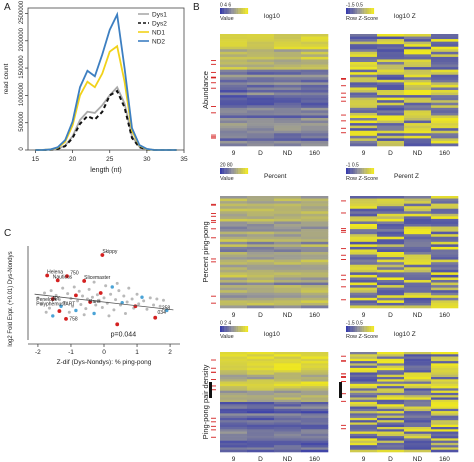 The image size is (474, 462). Describe the element at coordinates (205, 251) in the screenshot. I see `heatmap-row-label: Percent ping-pong` at that location.